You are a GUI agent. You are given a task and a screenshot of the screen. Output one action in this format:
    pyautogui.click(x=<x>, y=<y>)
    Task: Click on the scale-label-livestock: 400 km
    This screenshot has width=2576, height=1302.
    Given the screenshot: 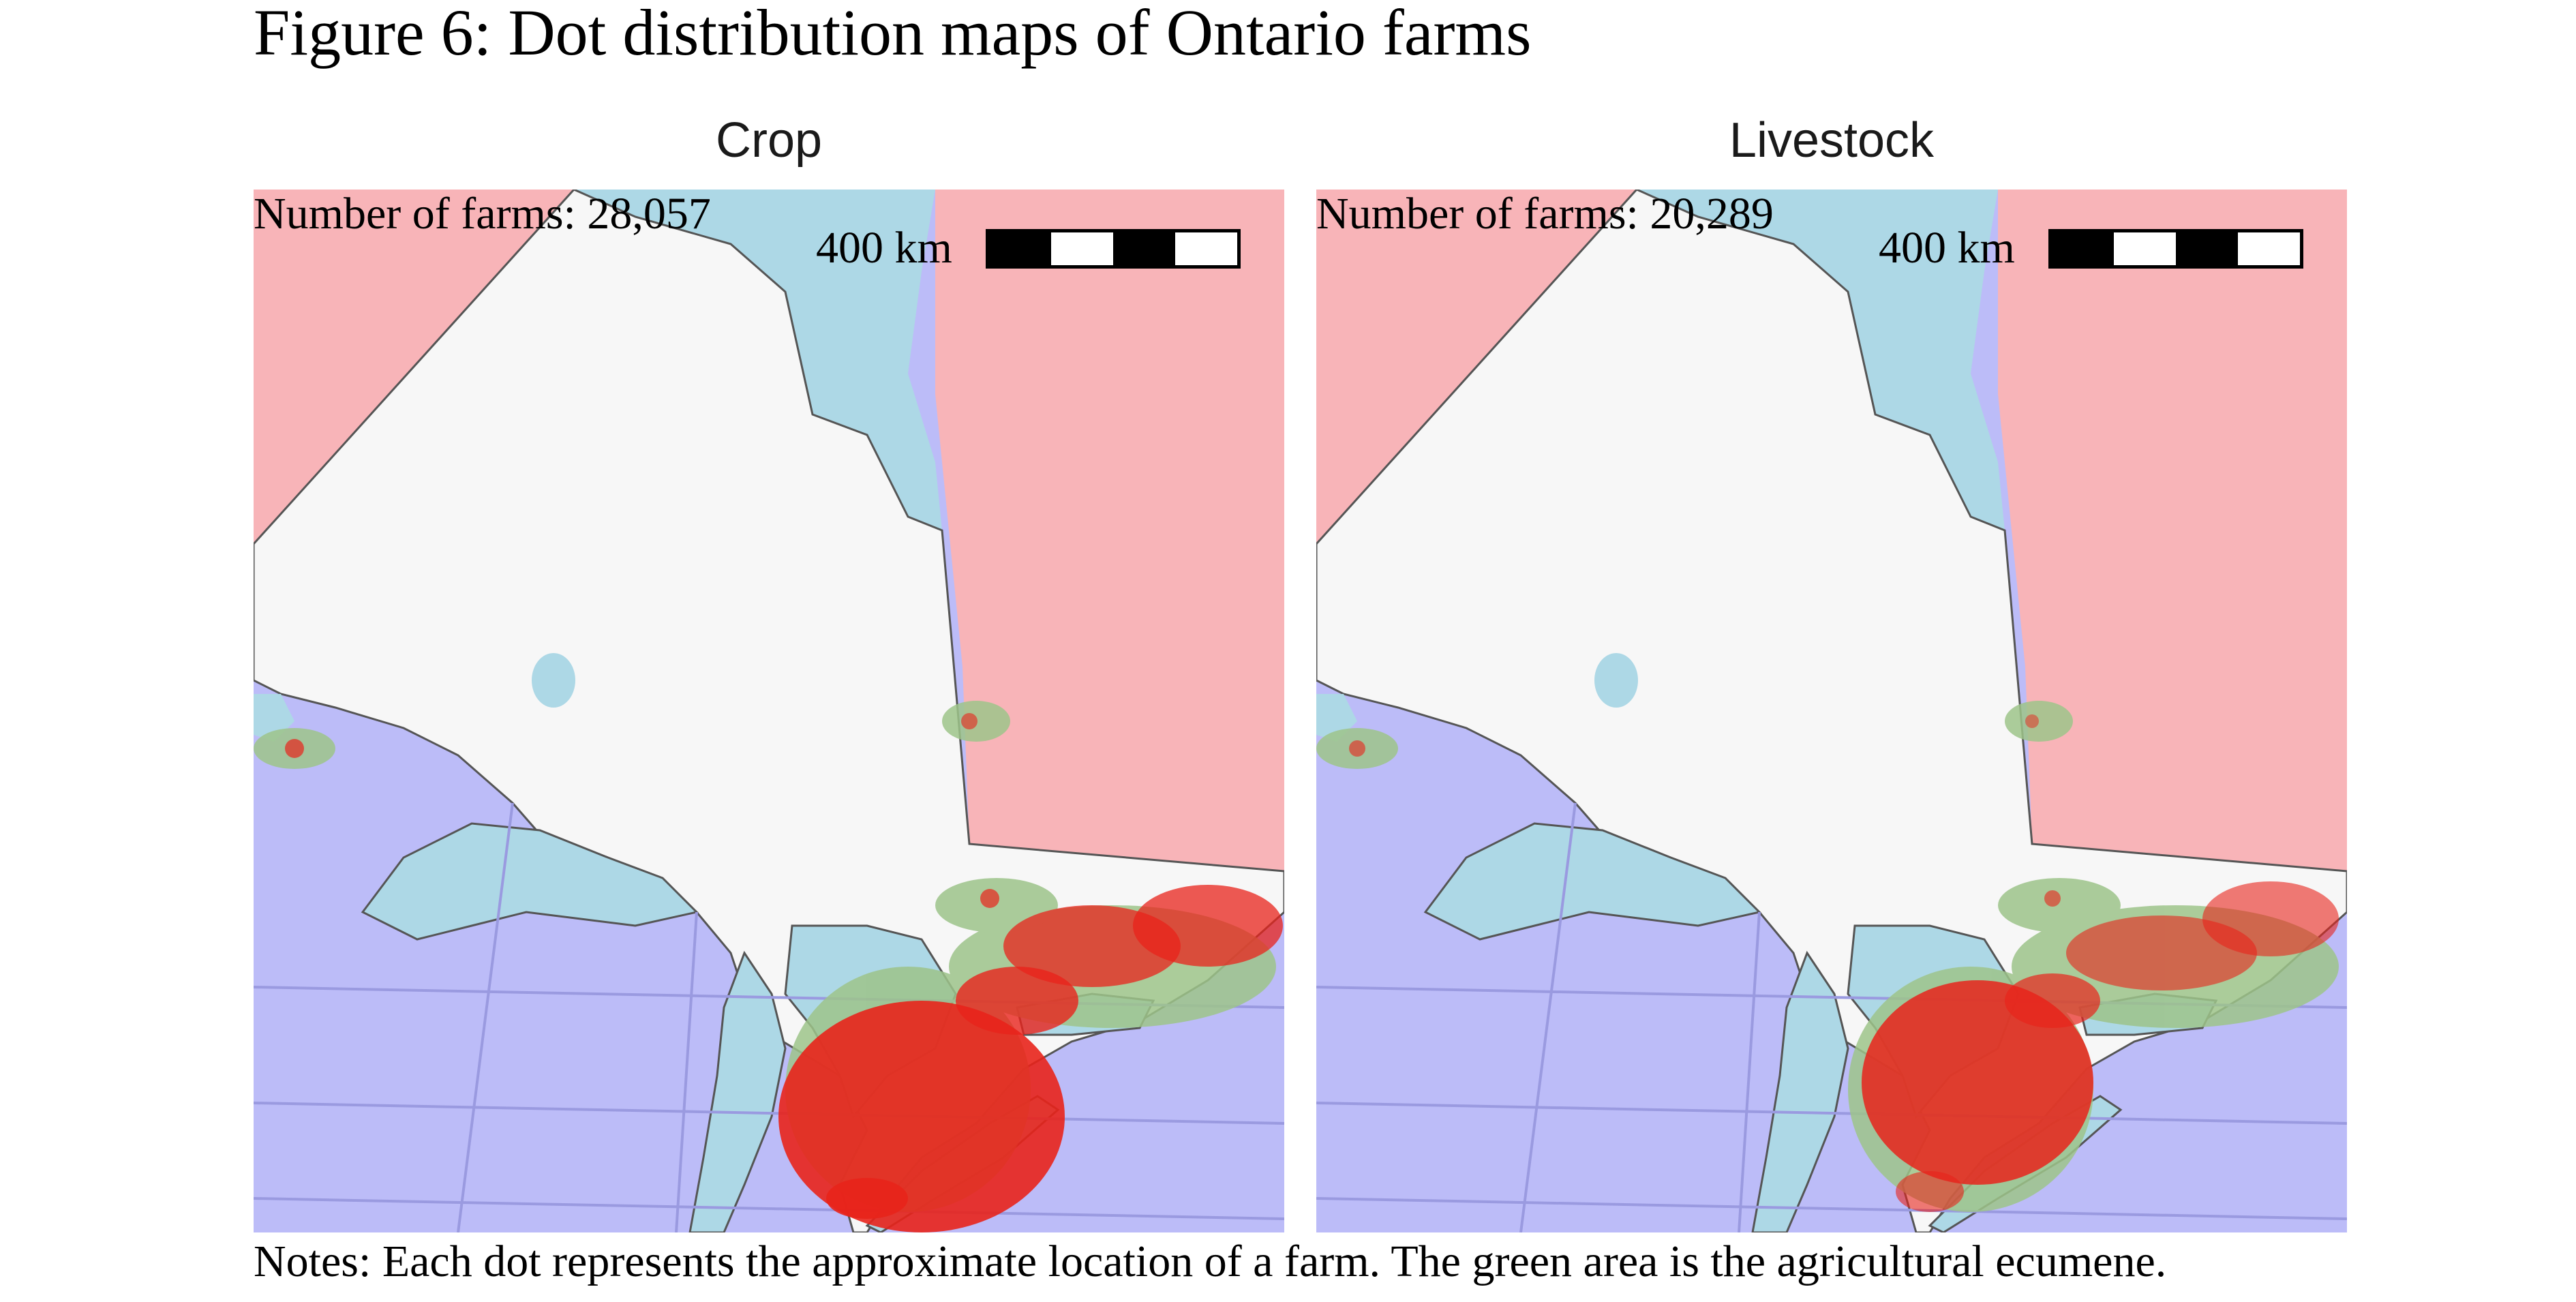 What is the action you would take?
    pyautogui.click(x=1947, y=248)
    